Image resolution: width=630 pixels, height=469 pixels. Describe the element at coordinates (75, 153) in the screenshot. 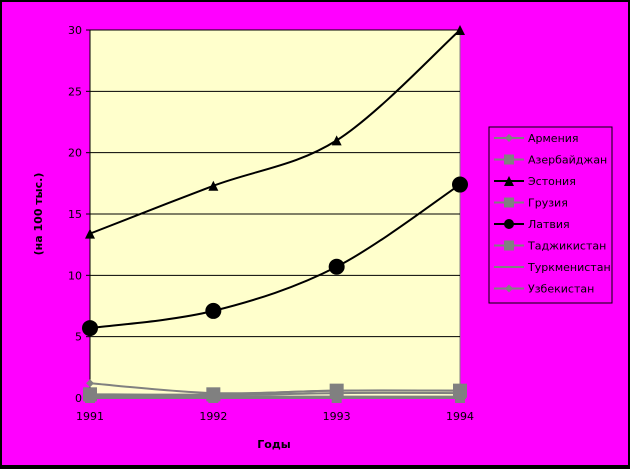

I see `y-tick-label: 20` at that location.